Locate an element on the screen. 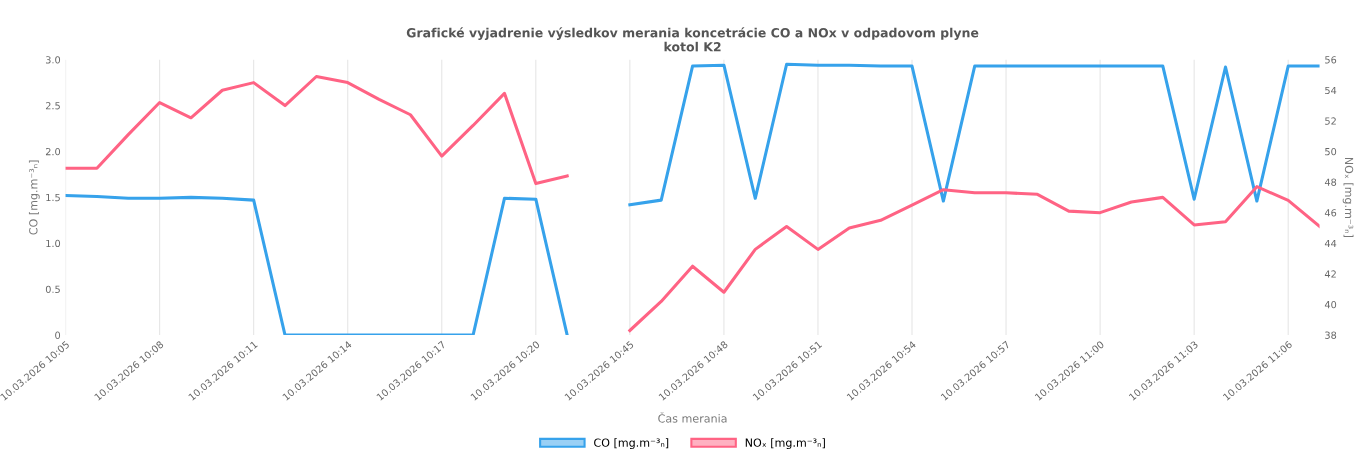 This screenshot has height=459, width=1366. y-tick-label: 2.5 is located at coordinates (52, 106).